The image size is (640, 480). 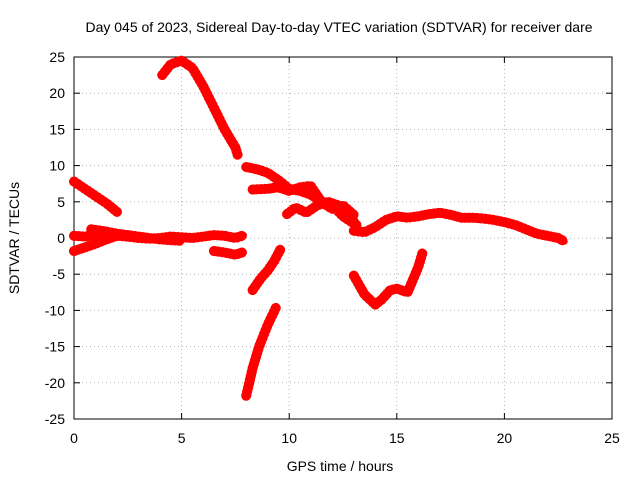 I want to click on y-tick-label: -20, so click(x=55, y=383).